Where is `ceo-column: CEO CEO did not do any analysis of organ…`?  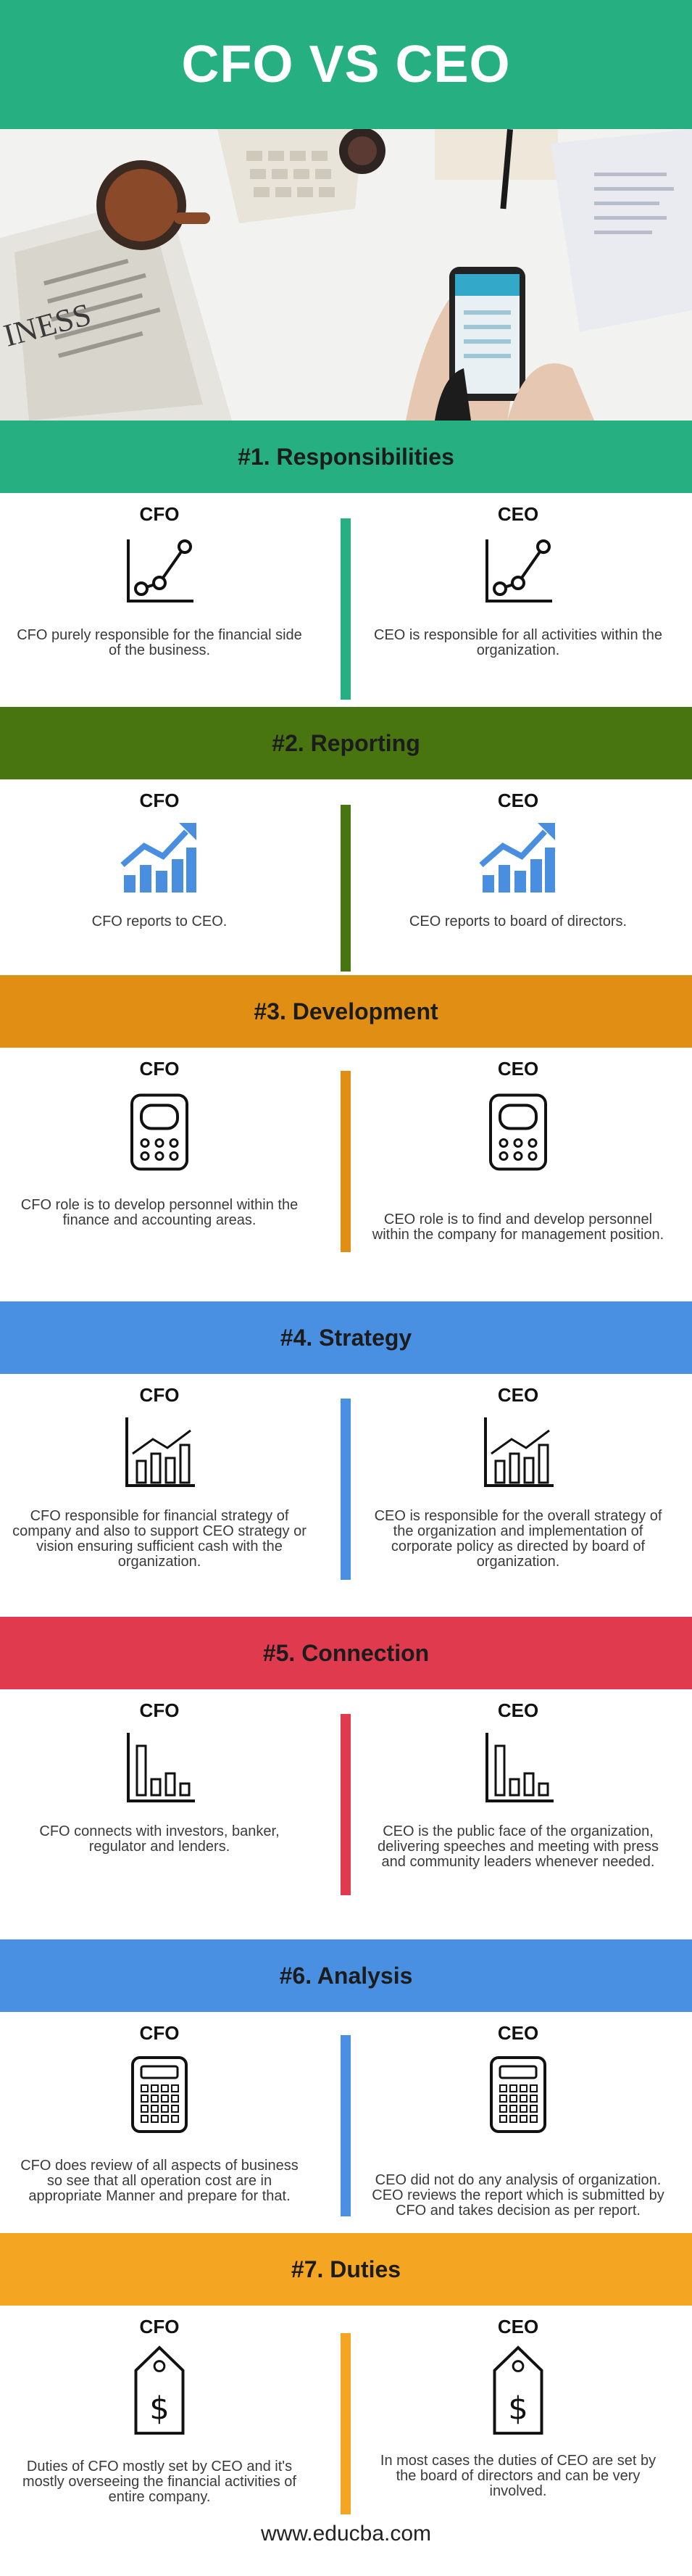
ceo-column: CEO CEO did not do any analysis of organ… is located at coordinates (518, 2116).